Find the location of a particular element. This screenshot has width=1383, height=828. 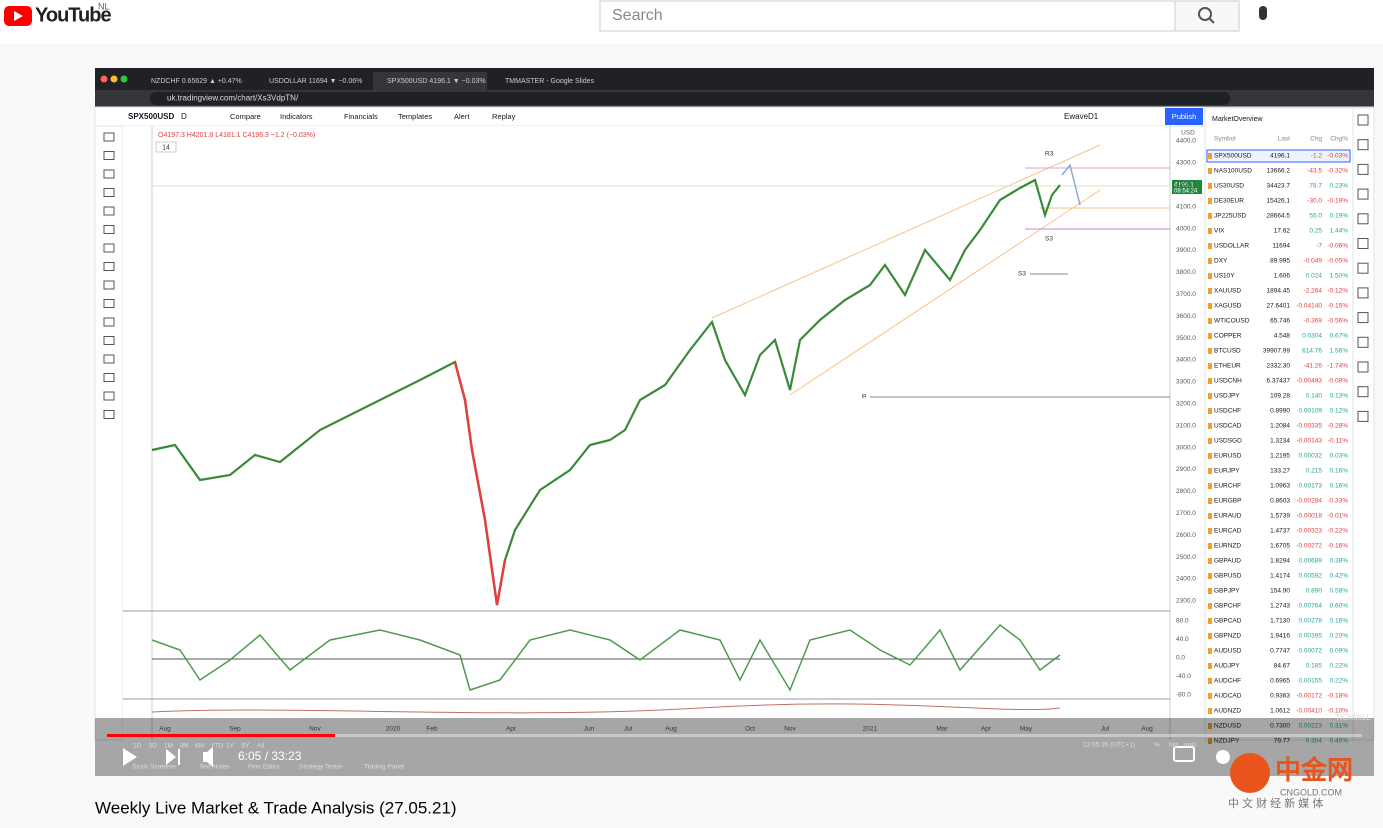

toolbar-item: Financials is located at coordinates (361, 116).